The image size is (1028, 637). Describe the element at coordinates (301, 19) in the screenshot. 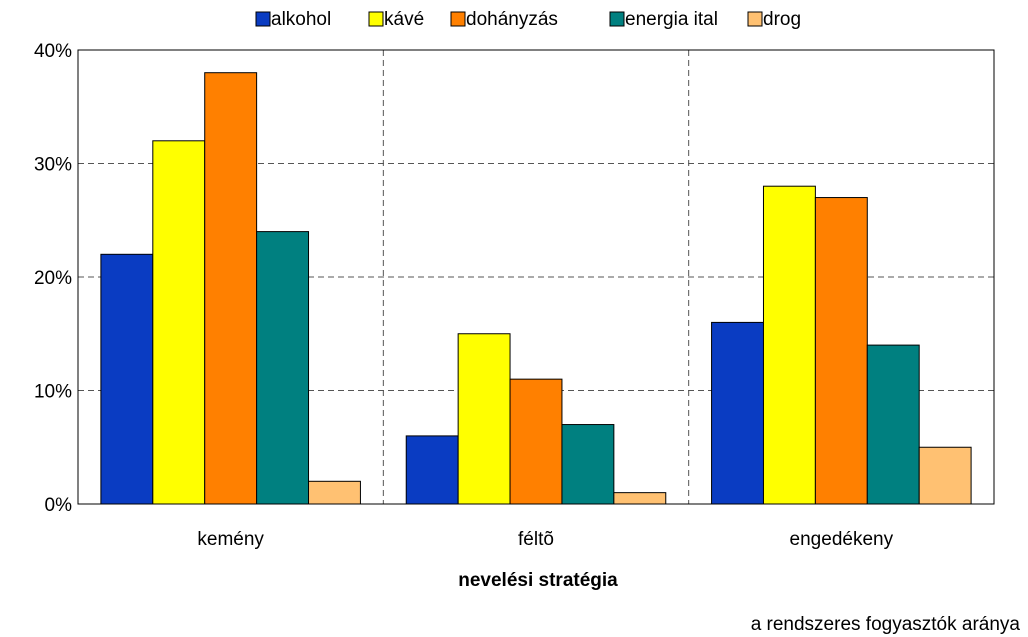

I see `legend-label: alkohol` at that location.